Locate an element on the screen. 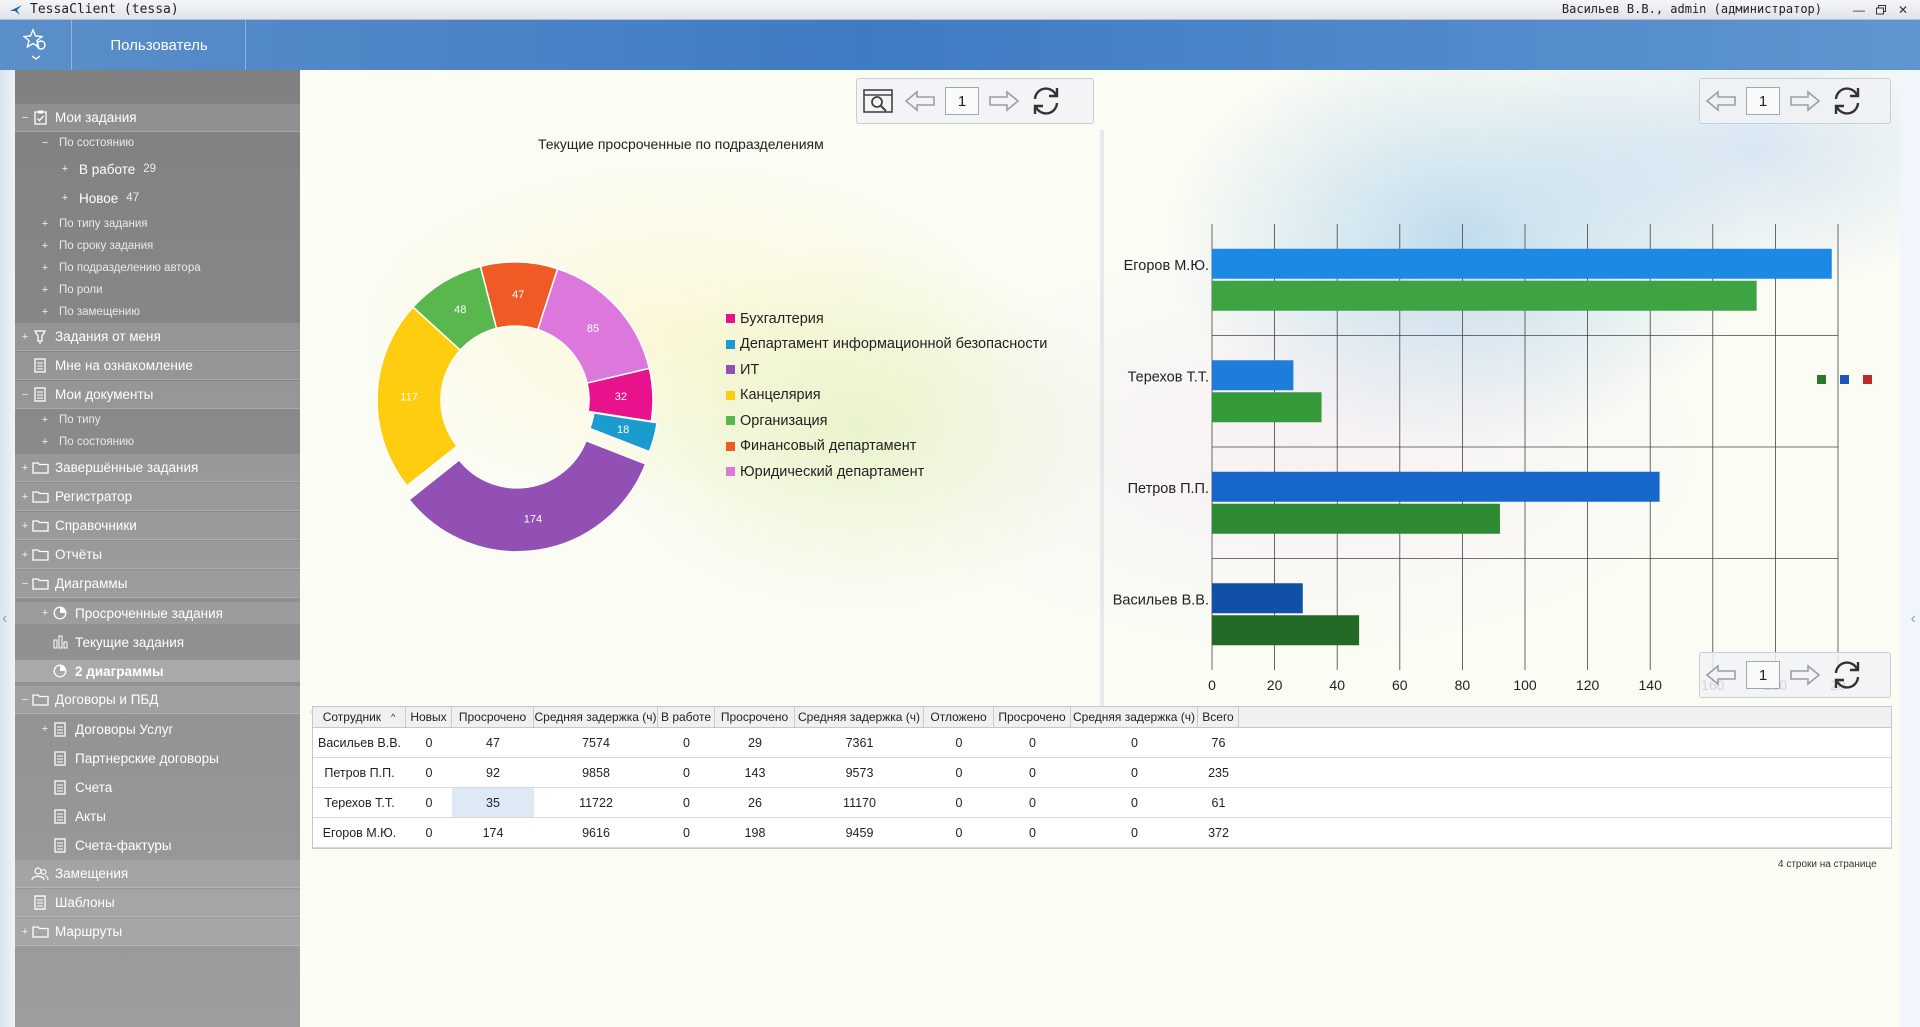 The image size is (1920, 1027). tab-user: Пользователь is located at coordinates (159, 45).